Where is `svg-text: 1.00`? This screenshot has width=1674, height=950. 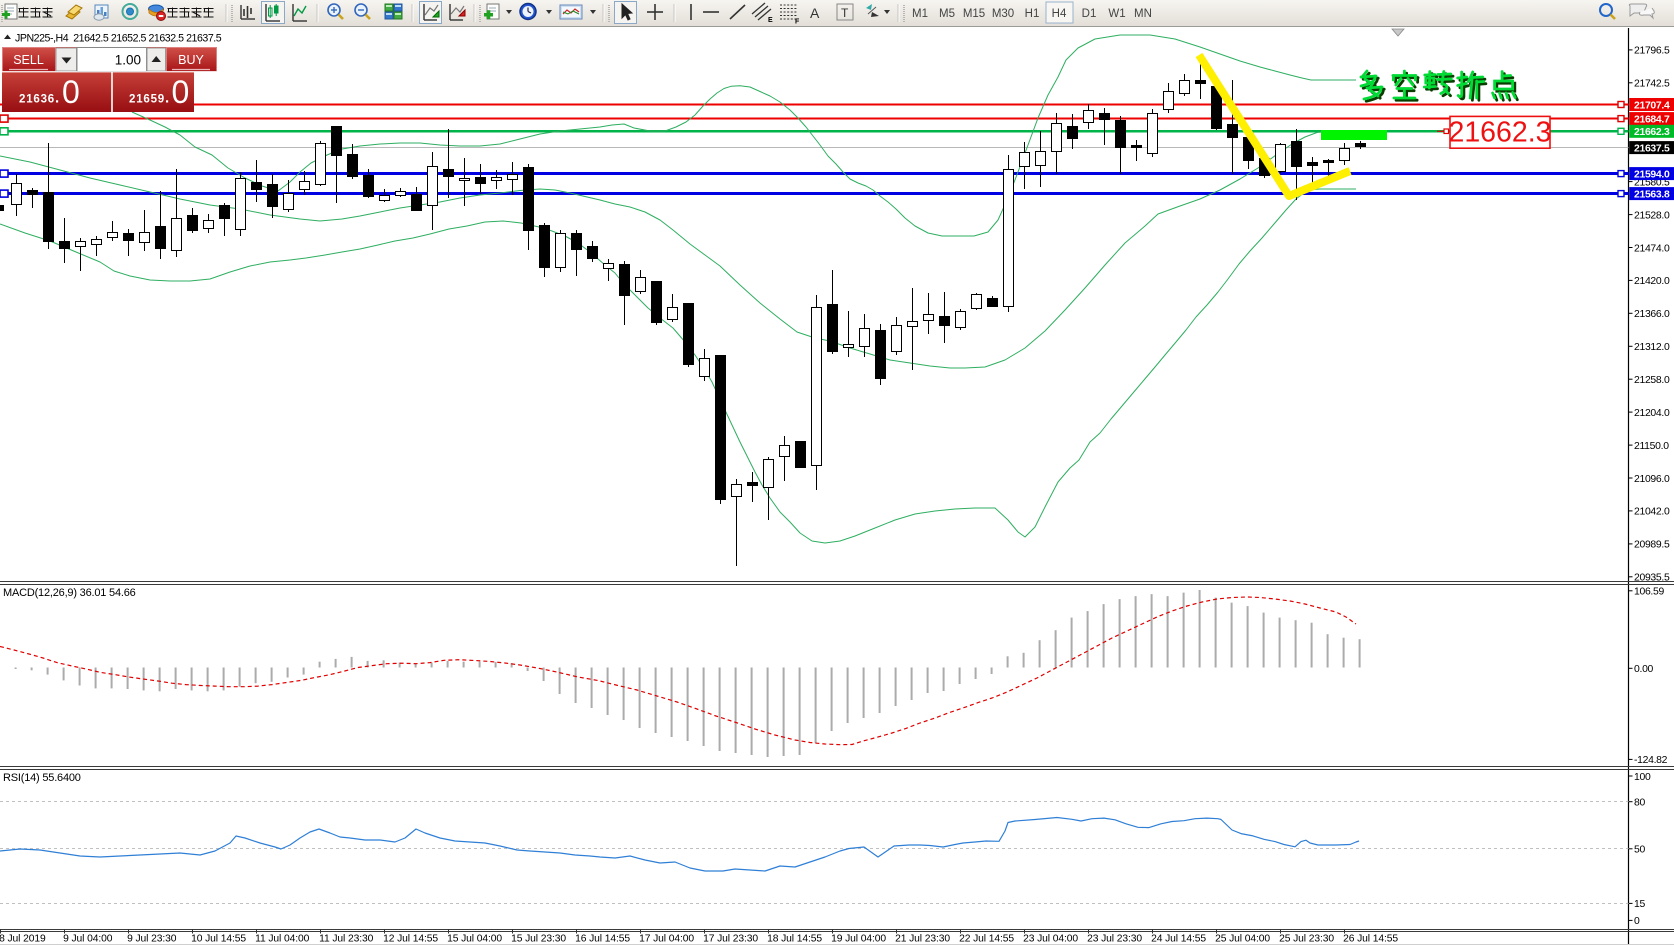
svg-text: 1.00 is located at coordinates (128, 60).